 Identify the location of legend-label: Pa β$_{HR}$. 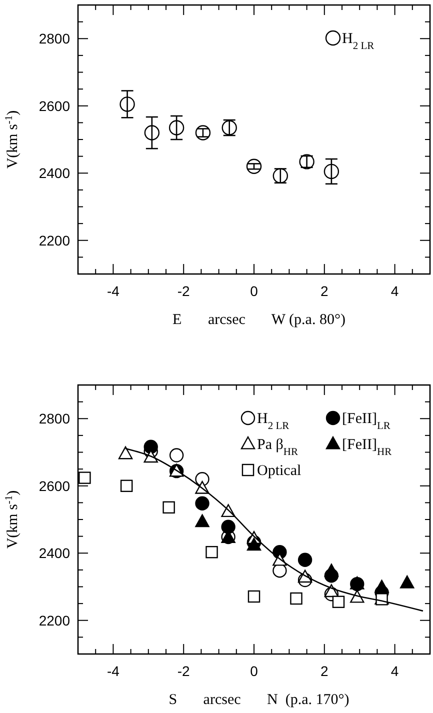
(277, 447).